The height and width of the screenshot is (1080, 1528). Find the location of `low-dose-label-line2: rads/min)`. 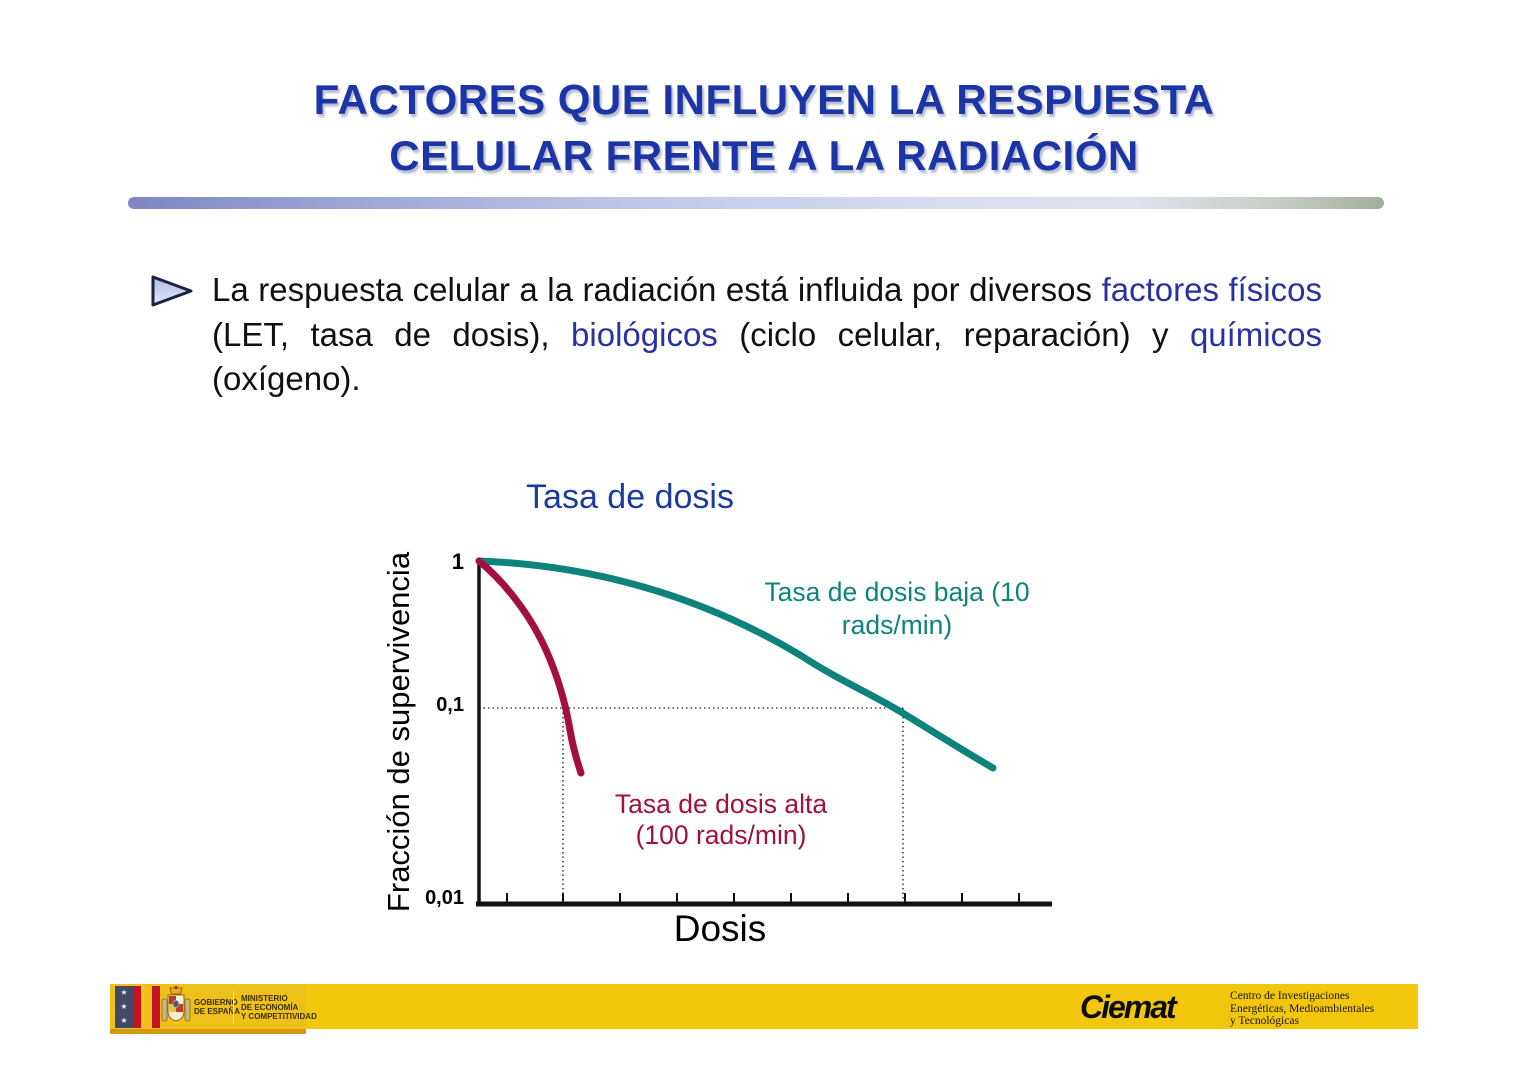

low-dose-label-line2: rads/min) is located at coordinates (897, 625).